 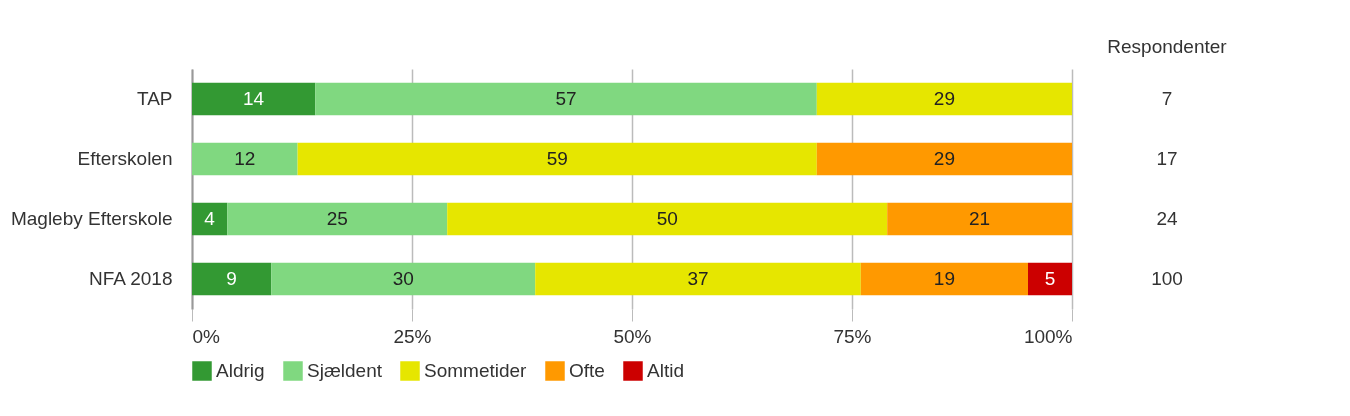 What do you see at coordinates (131, 278) in the screenshot?
I see `y-tick-label: NFA 2018` at bounding box center [131, 278].